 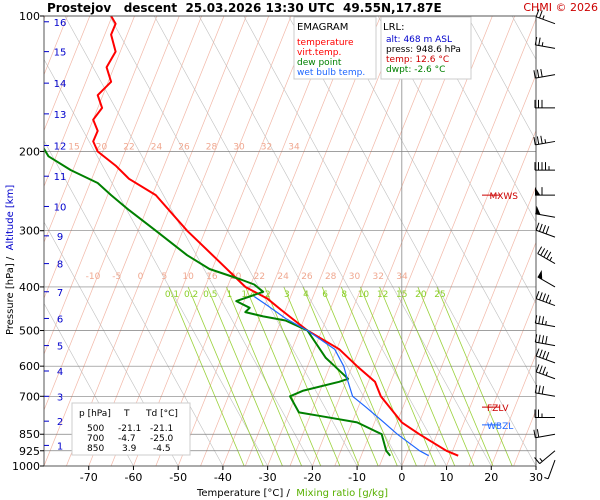 I want to click on isotherm-label: 15, so click(x=73, y=148).